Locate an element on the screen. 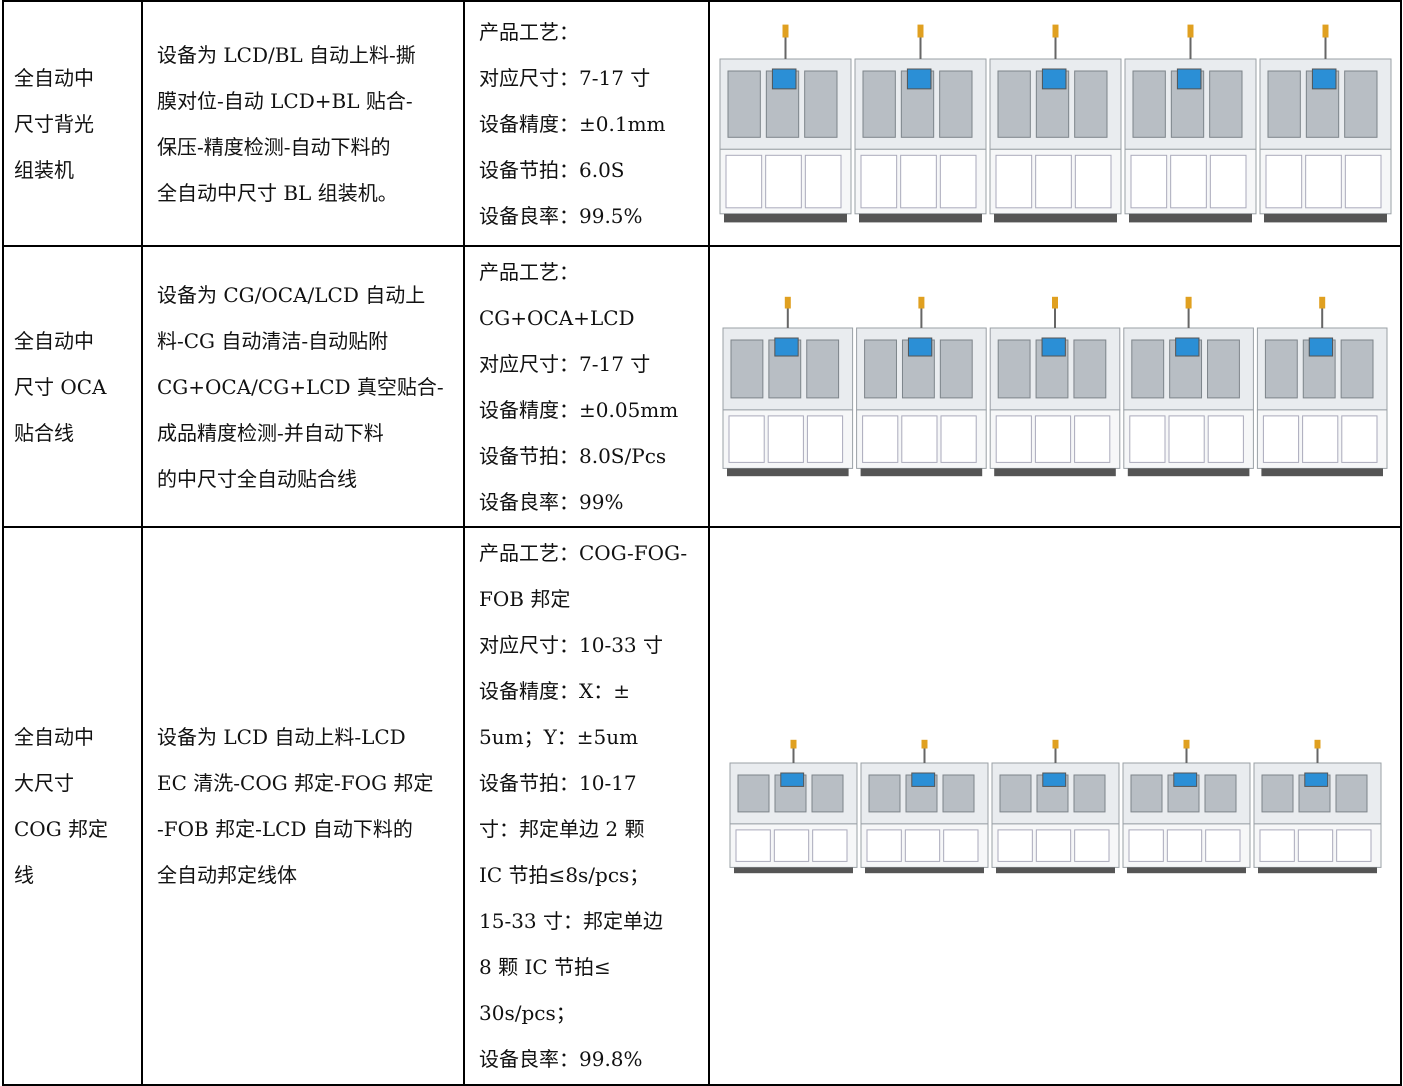 Image resolution: width=1403 pixels, height=1086 pixels. cell-text: 成品精度检测-并自动下料 is located at coordinates (270, 432).